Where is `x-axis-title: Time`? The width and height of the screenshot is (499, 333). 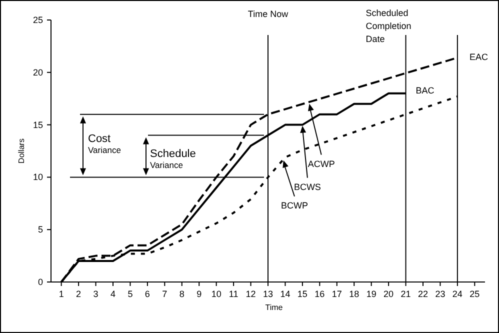 x-axis-title: Time is located at coordinates (274, 307).